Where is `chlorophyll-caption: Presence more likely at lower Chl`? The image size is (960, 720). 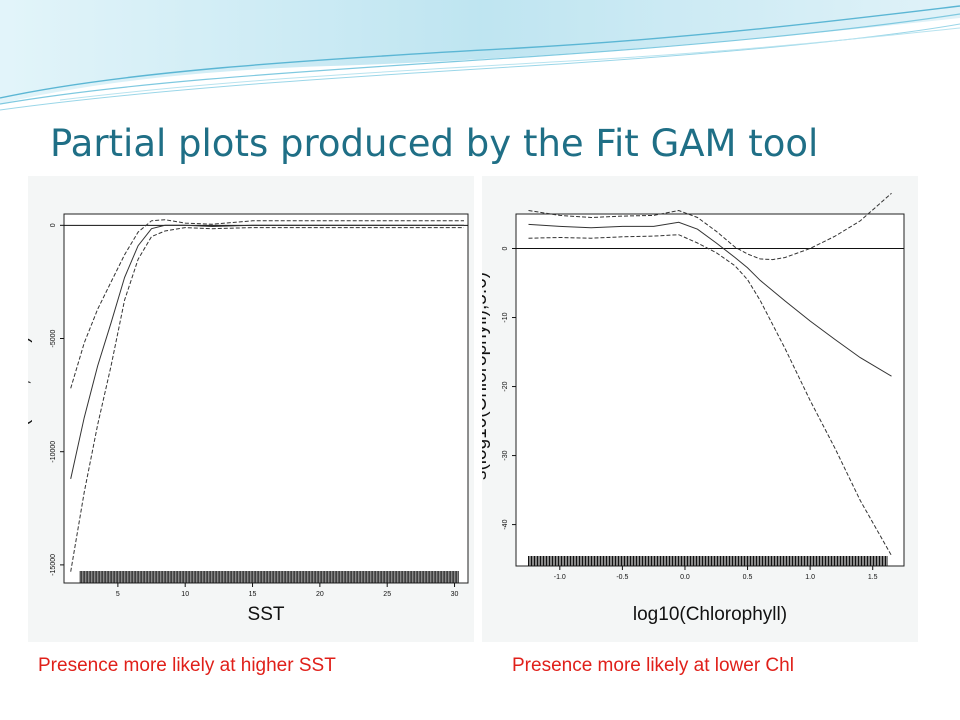 chlorophyll-caption: Presence more likely at lower Chl is located at coordinates (653, 665).